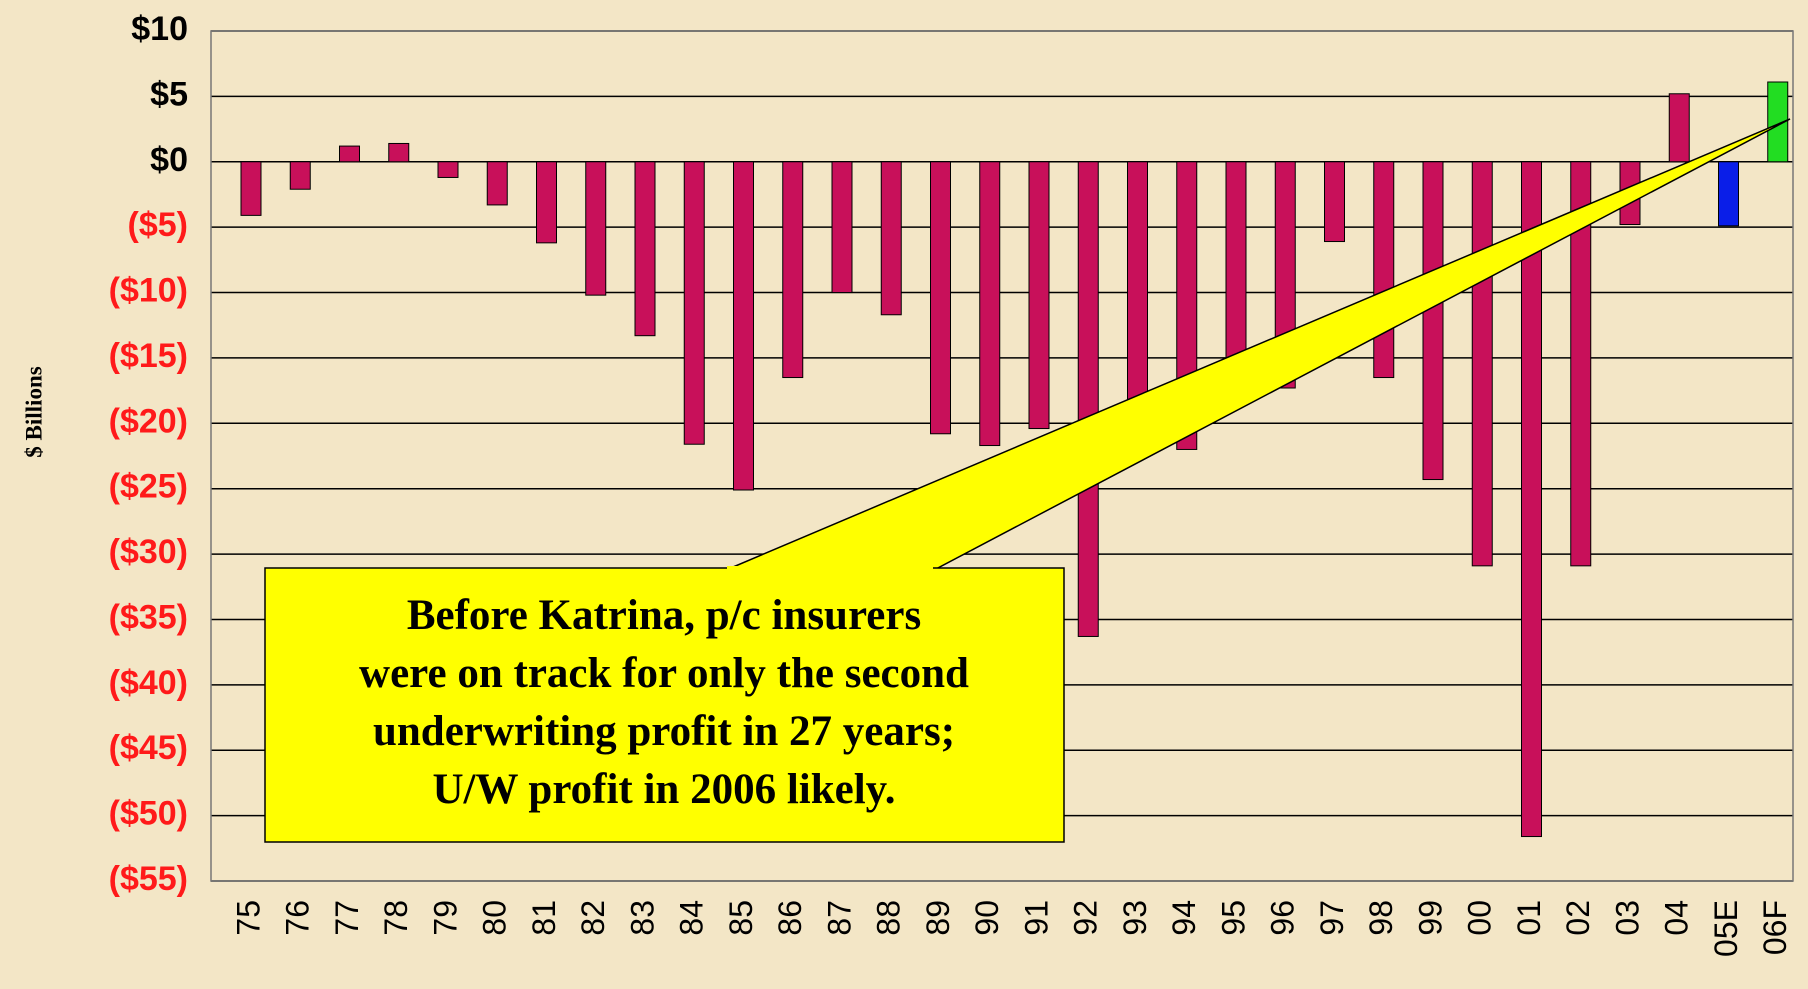  Describe the element at coordinates (830, 568) in the screenshot. I see `callout-join` at that location.